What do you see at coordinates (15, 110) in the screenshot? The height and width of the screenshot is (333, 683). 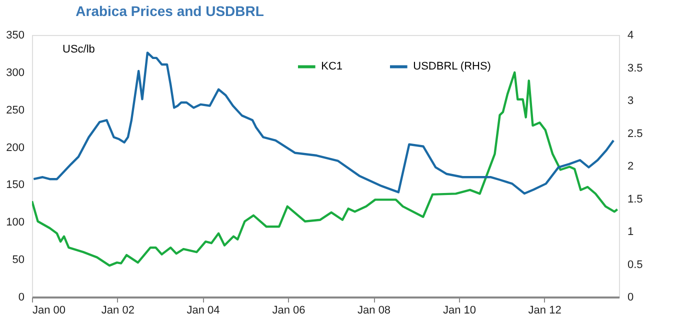 I see `y-tick-label: 250` at bounding box center [15, 110].